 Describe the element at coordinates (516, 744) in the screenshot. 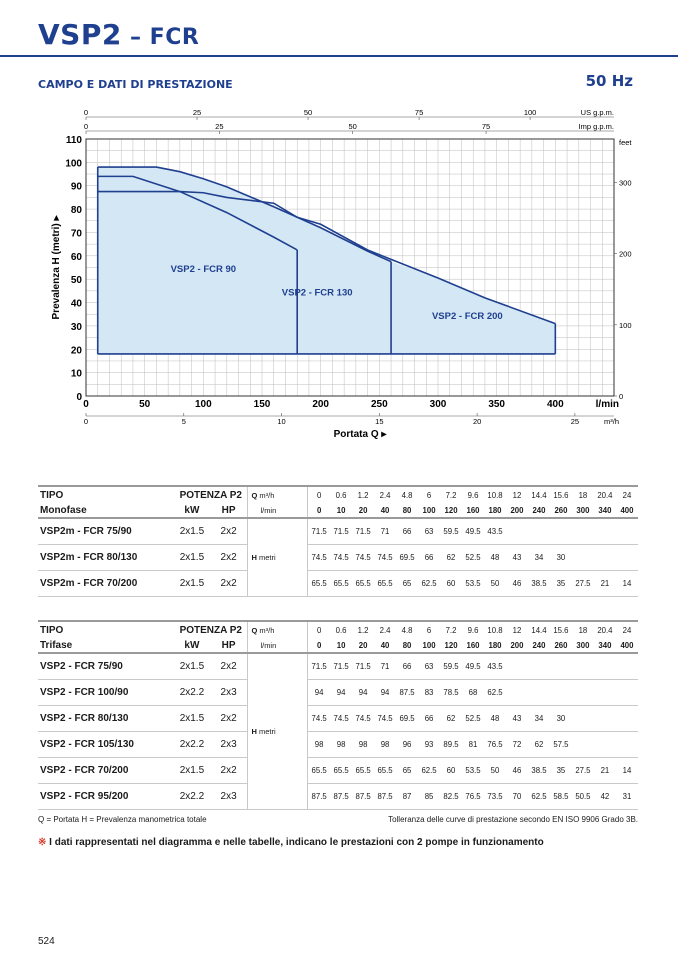

I see `head-value: 72` at that location.